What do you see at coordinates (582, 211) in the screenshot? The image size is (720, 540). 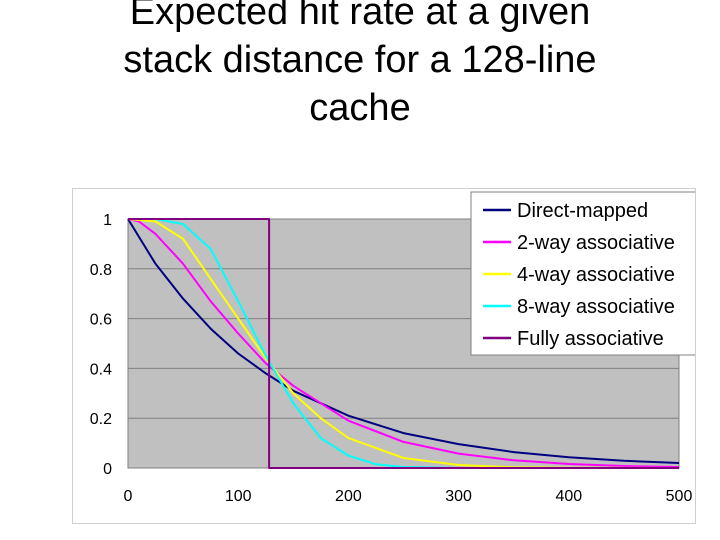 I see `legend-label: Direct-mapped` at bounding box center [582, 211].